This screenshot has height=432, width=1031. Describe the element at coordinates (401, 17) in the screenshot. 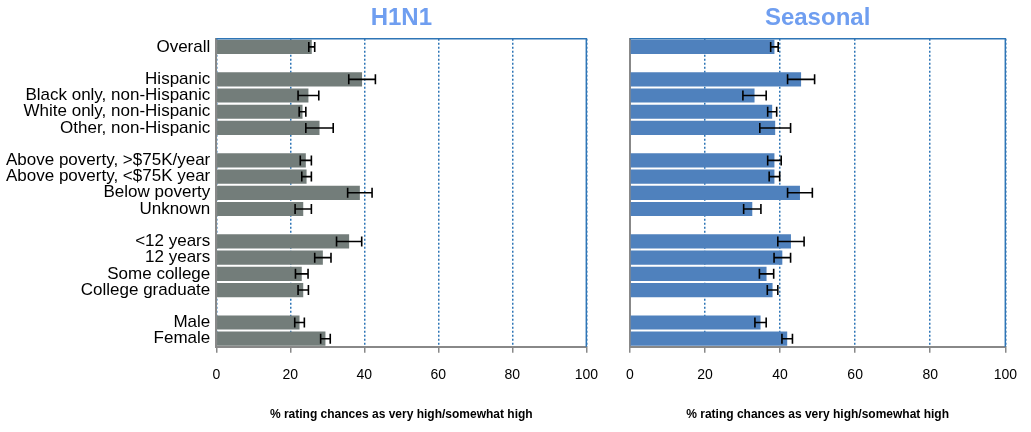

I see `chart-title: H1N1` at that location.